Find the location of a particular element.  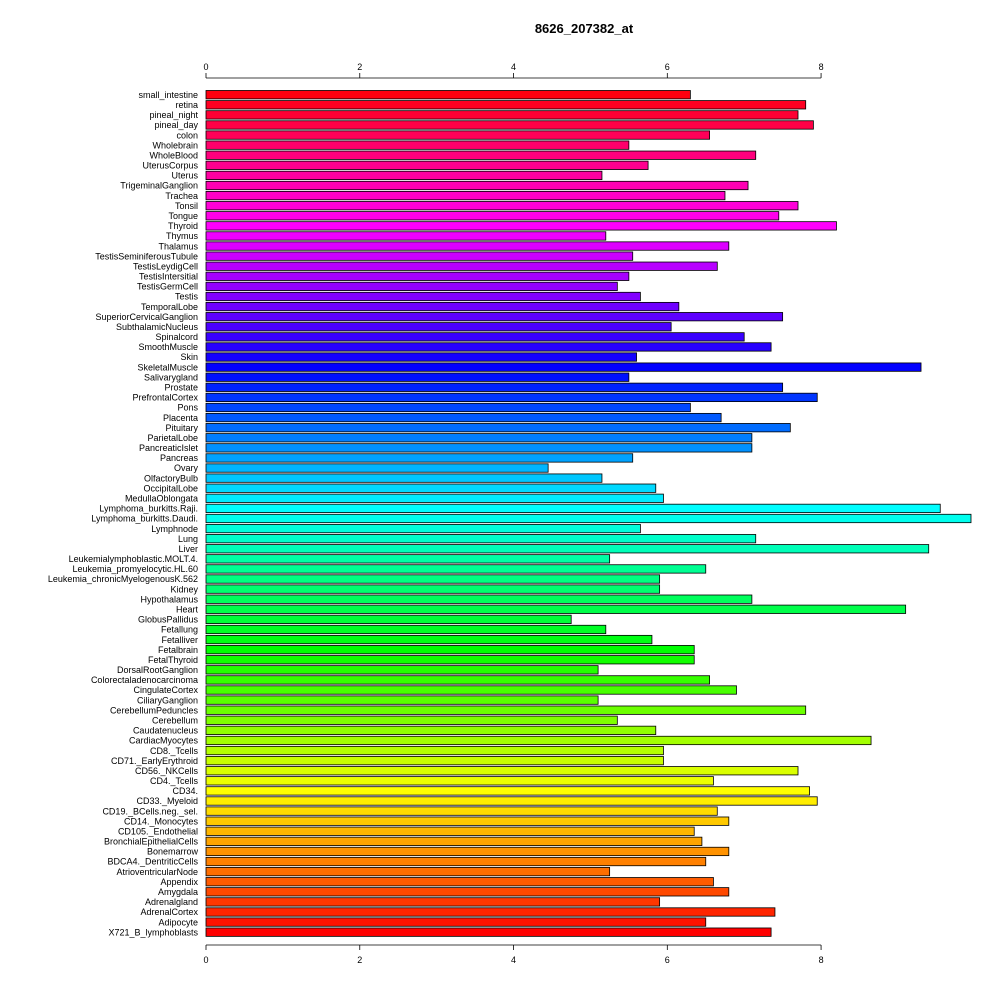

category-label: BDCA4._DentriticCells is located at coordinates (152, 862).